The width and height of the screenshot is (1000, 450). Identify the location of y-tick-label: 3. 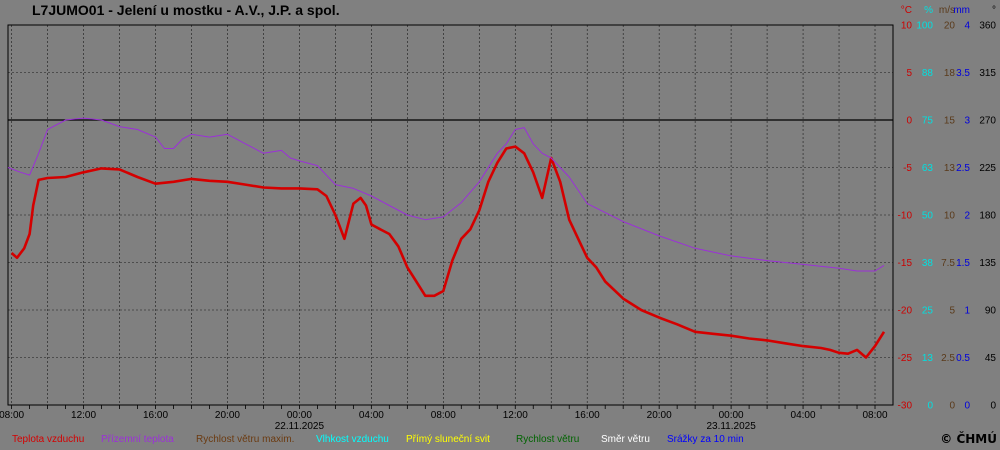
(967, 121).